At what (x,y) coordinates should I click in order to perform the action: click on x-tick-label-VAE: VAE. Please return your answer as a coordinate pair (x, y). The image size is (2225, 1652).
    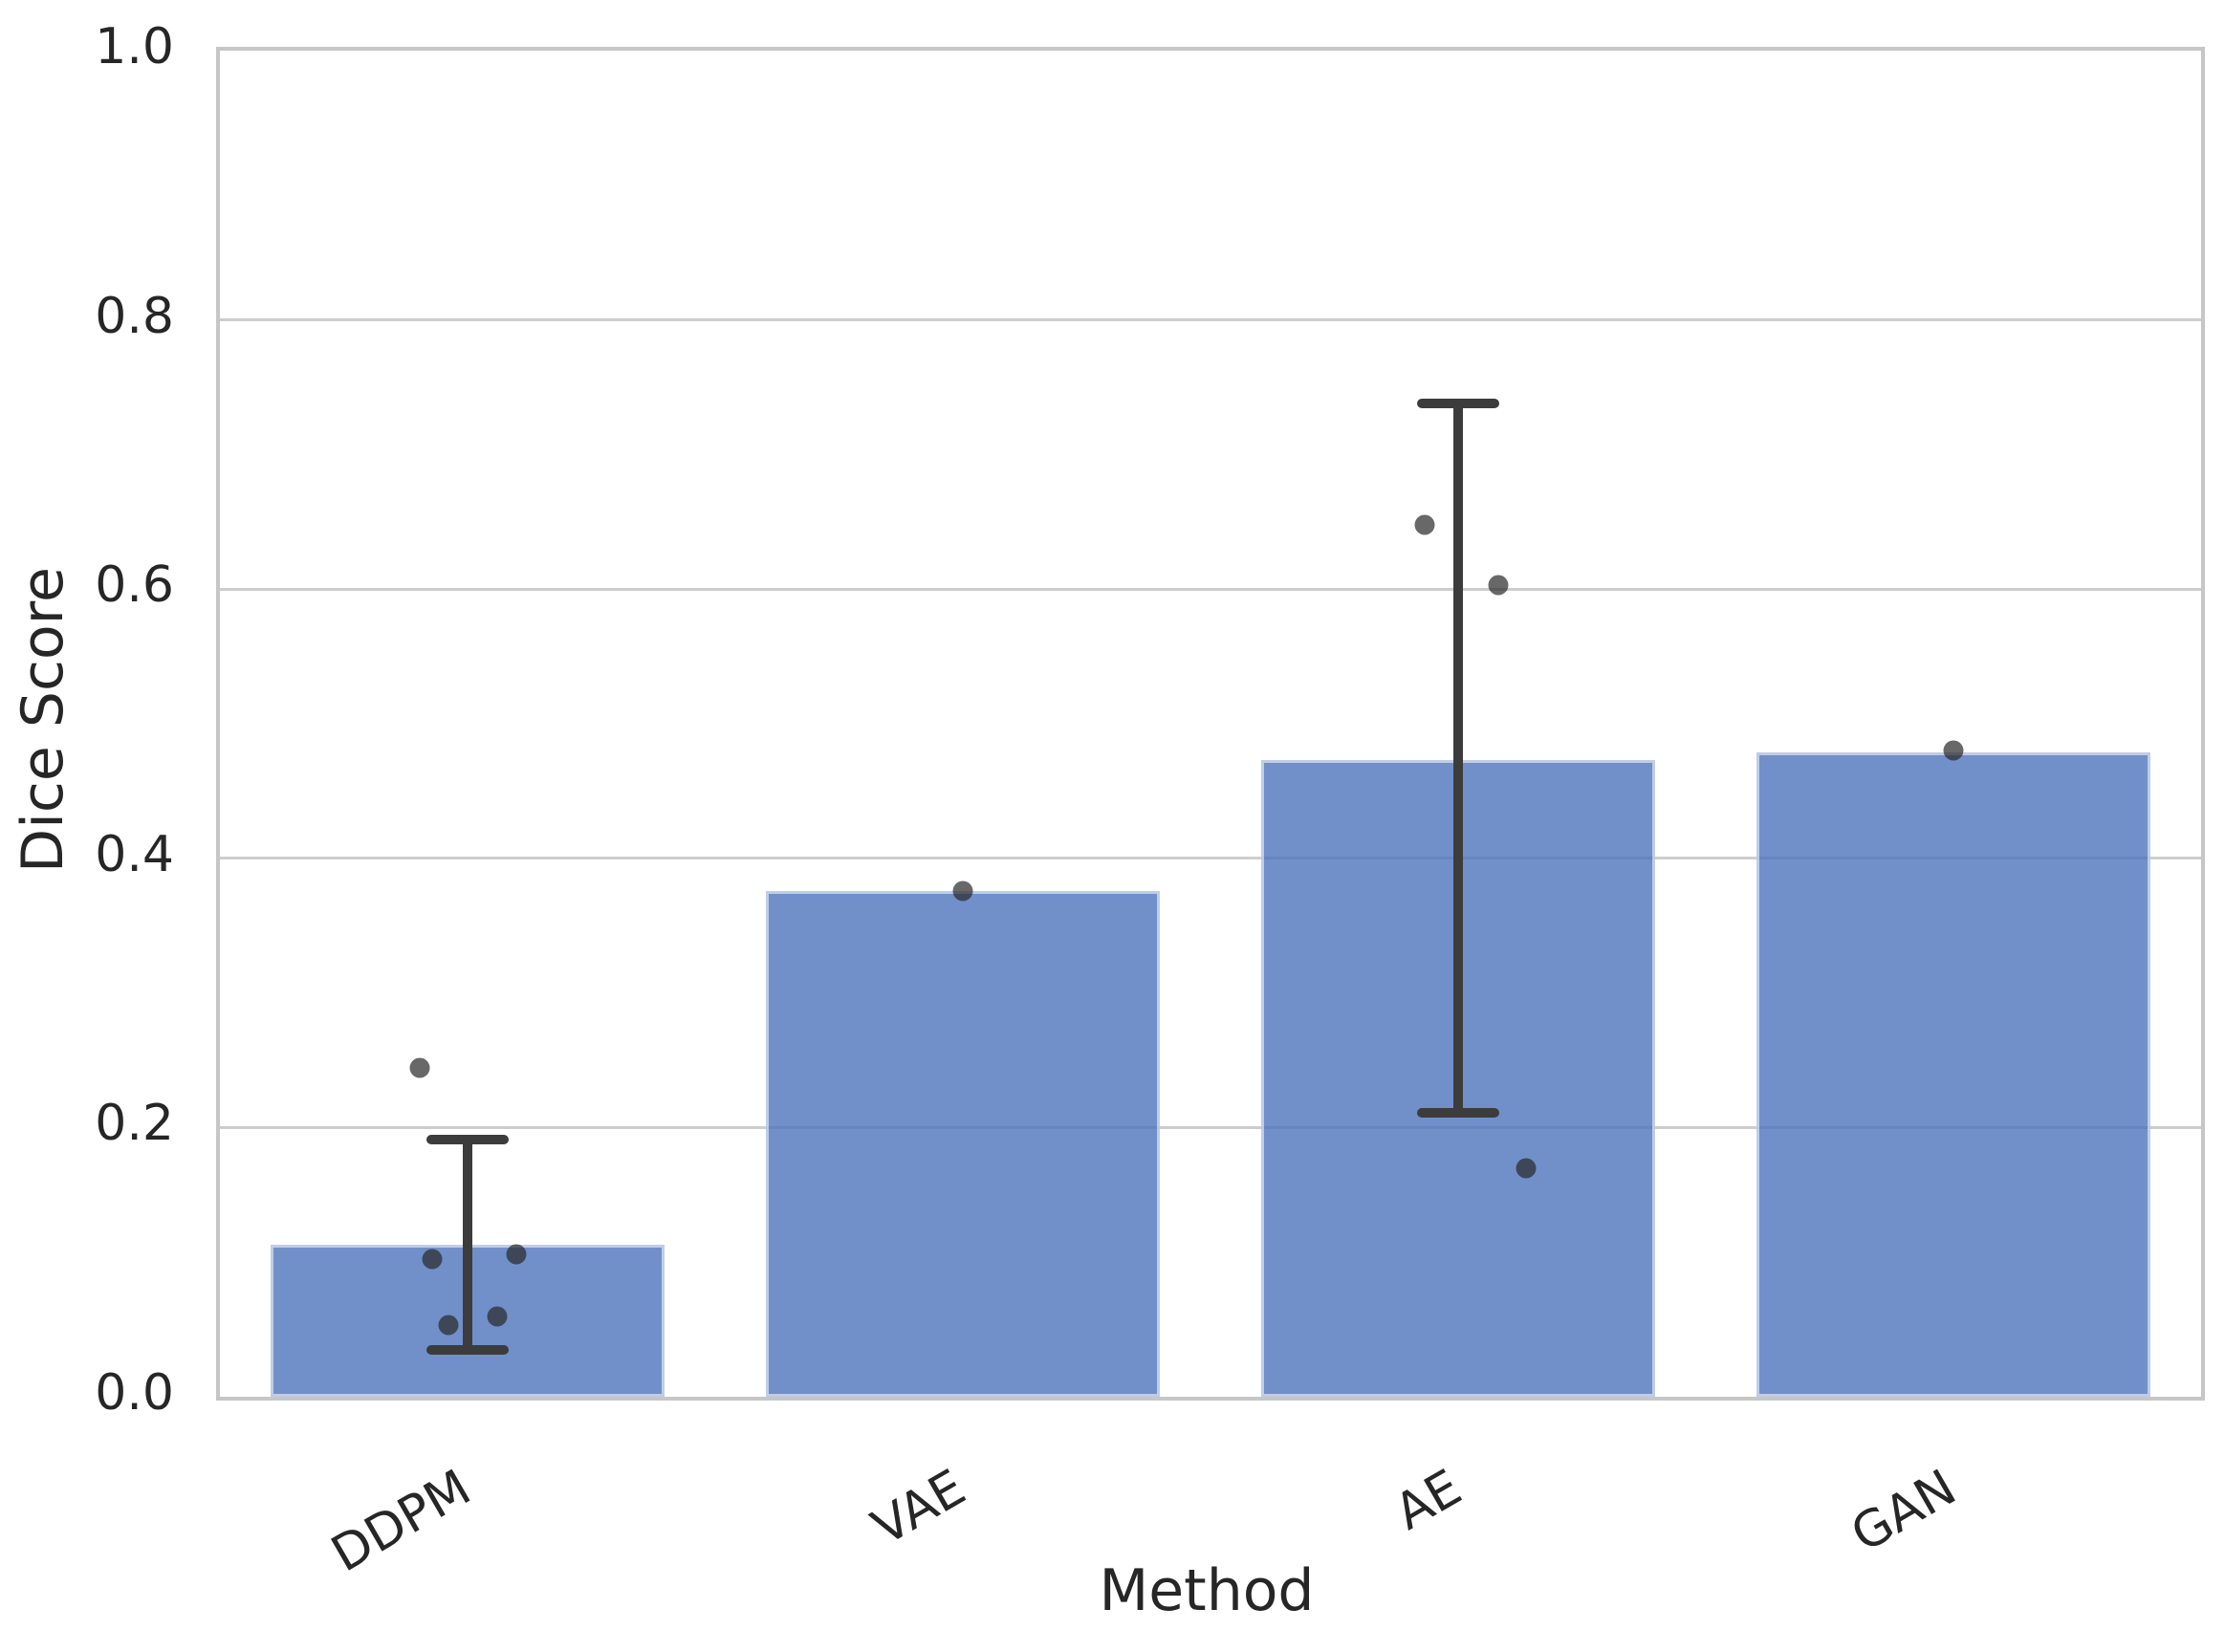
    Looking at the image, I should click on (919, 1508).